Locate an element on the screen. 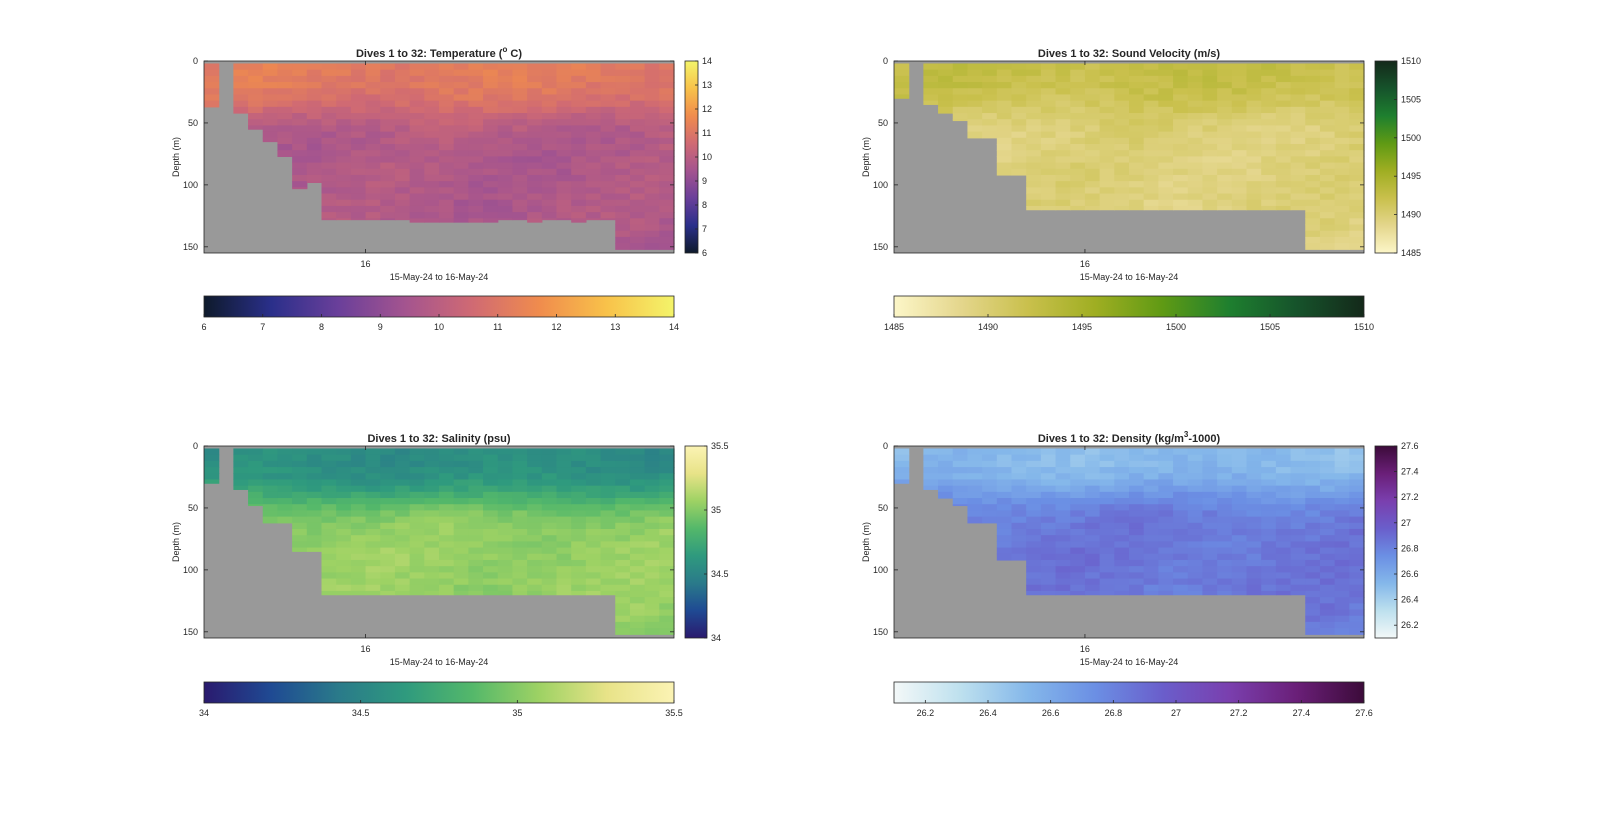  colorbar-tick-label: 1485 is located at coordinates (894, 327).